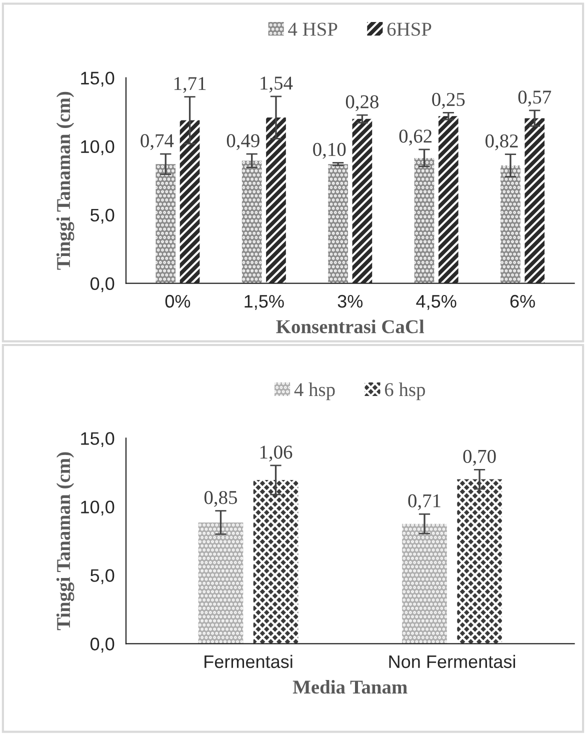 The width and height of the screenshot is (586, 734). Describe the element at coordinates (264, 302) in the screenshot. I see `x-tick-label: 1,5%` at that location.